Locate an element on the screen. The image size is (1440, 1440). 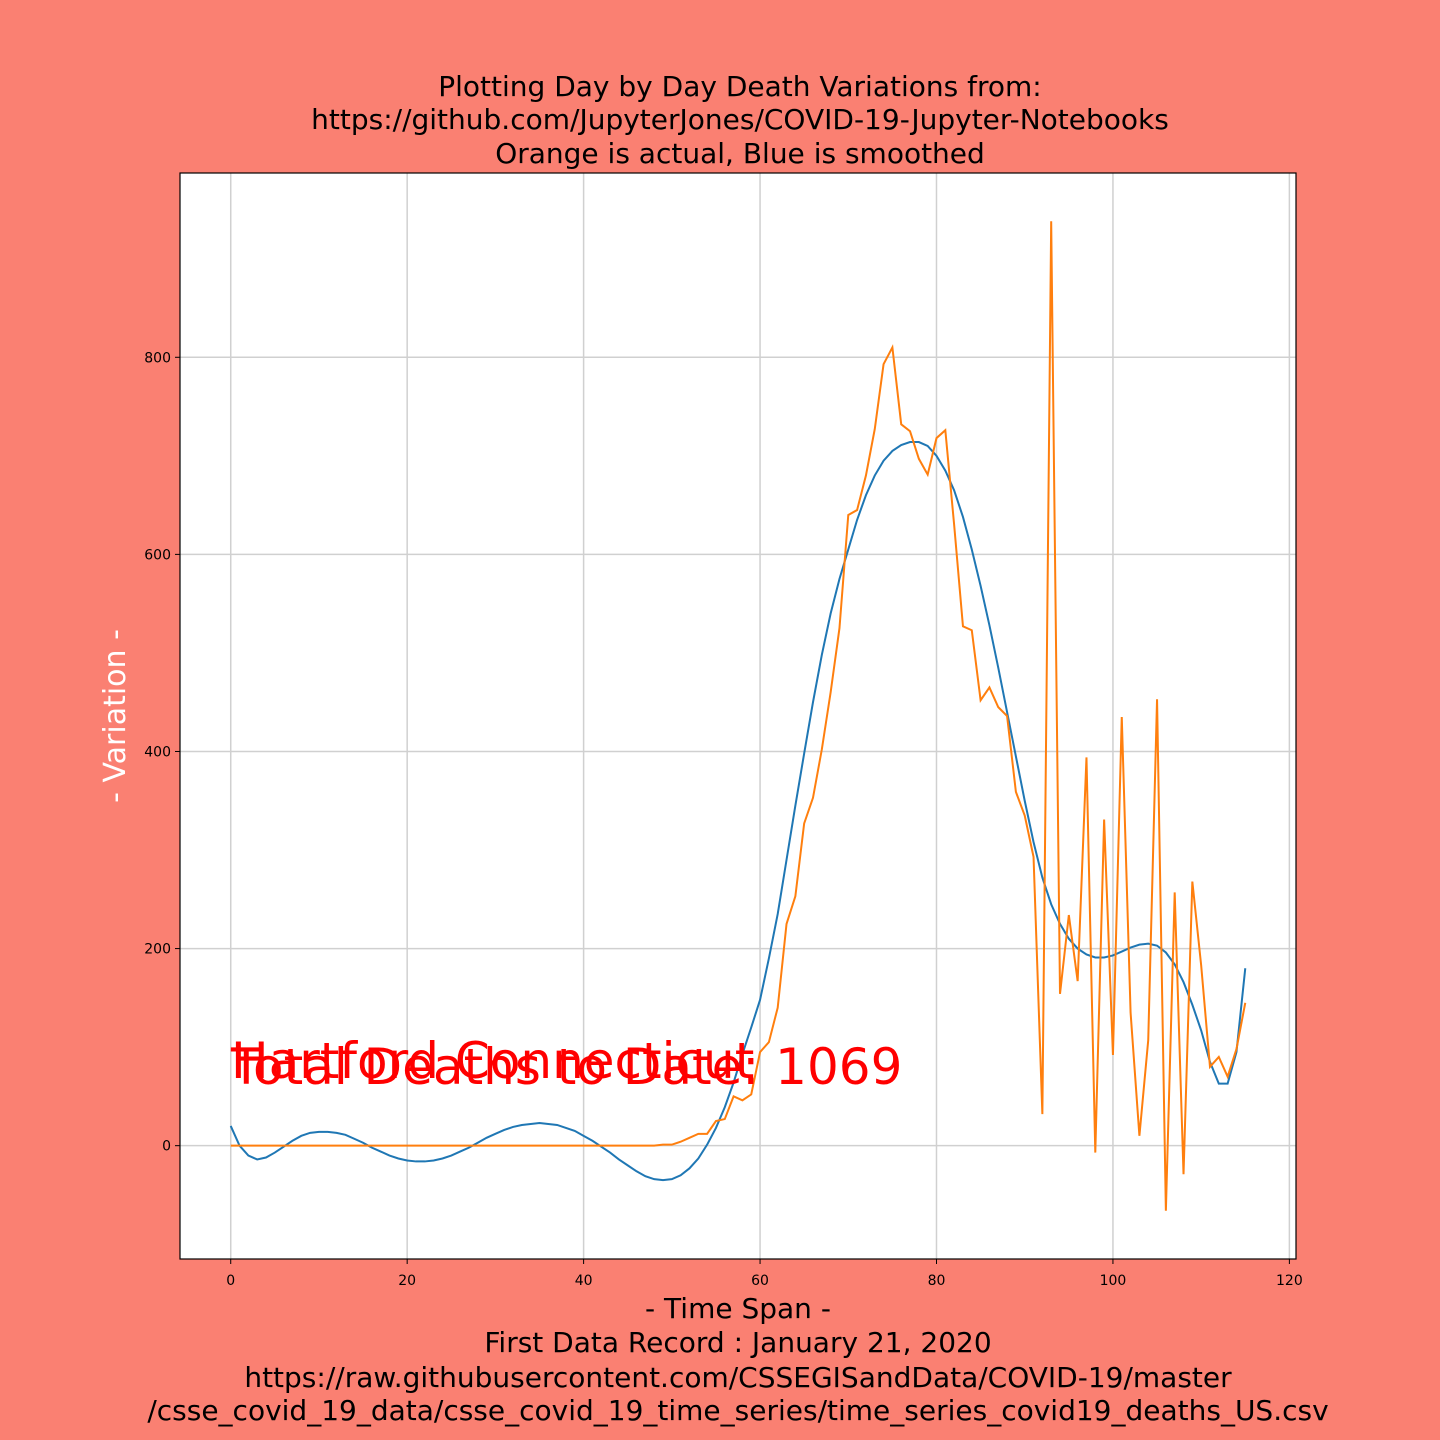
x-tick-label: 100 is located at coordinates (1113, 1281).